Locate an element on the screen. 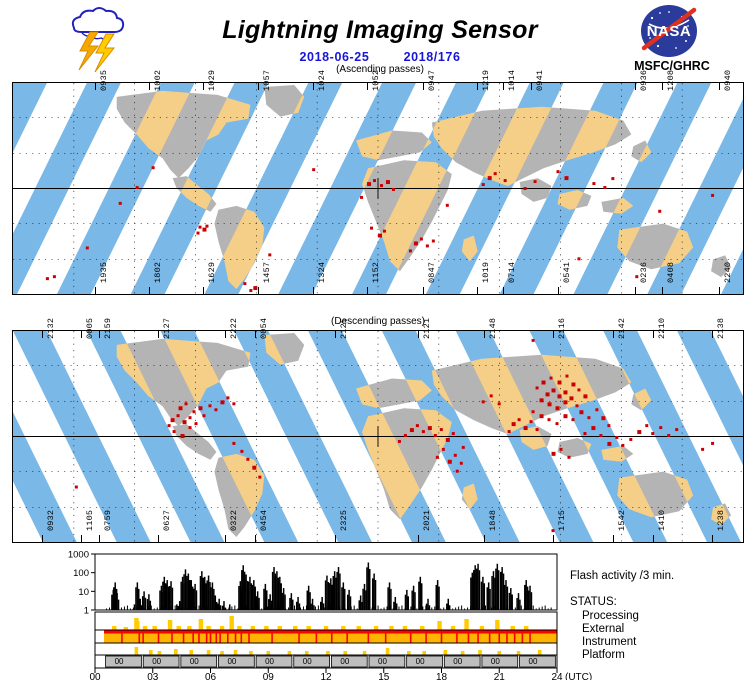 This screenshot has height=680, width=756. thunderstorm-cloud-icon is located at coordinates (95, 40).